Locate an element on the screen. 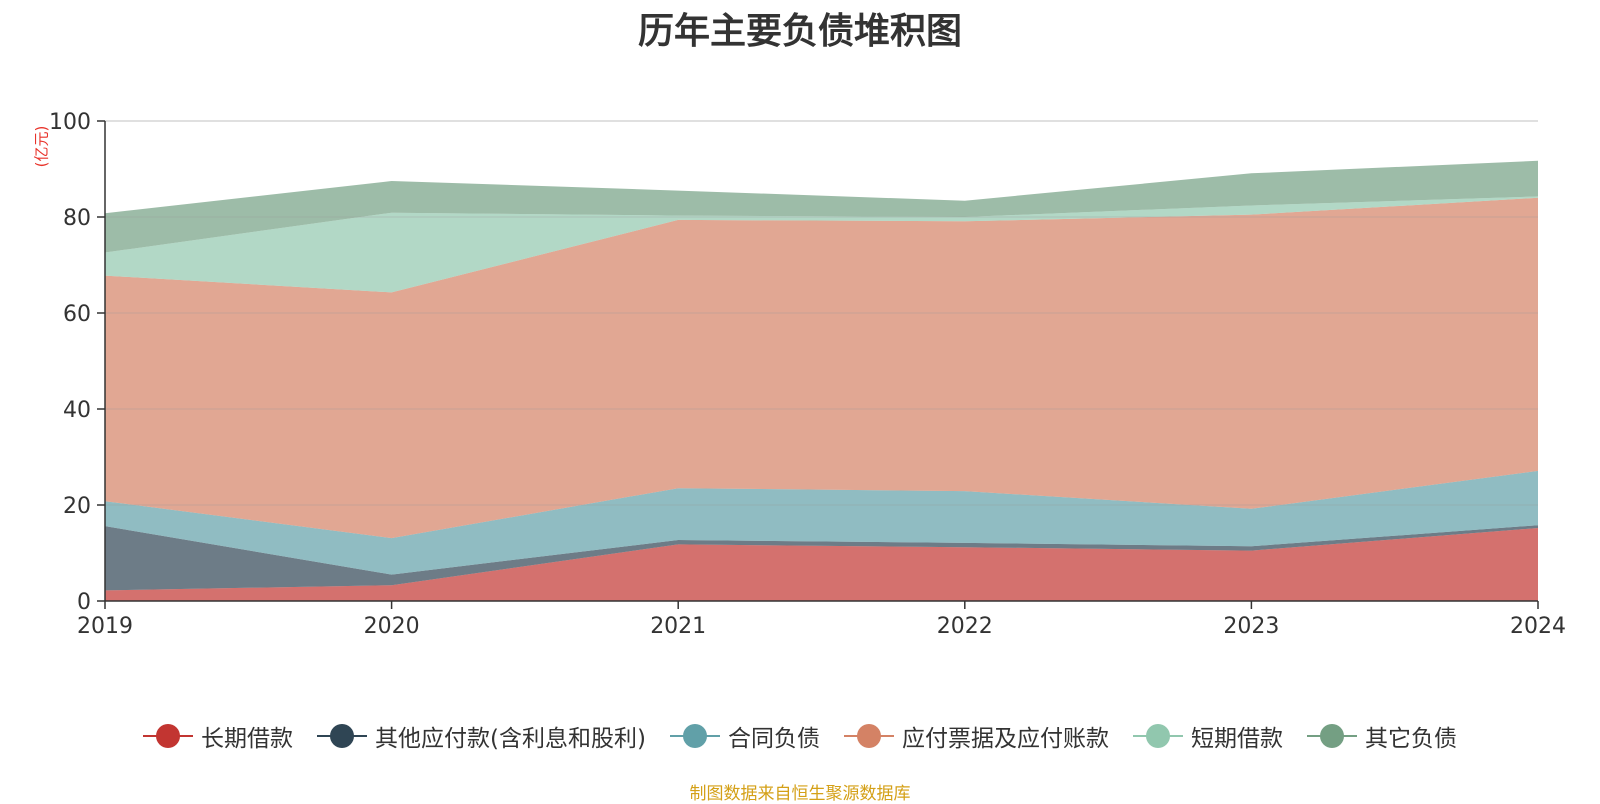 The height and width of the screenshot is (804, 1600). legend-item-3: 应付票据及应付账款 is located at coordinates (976, 736).